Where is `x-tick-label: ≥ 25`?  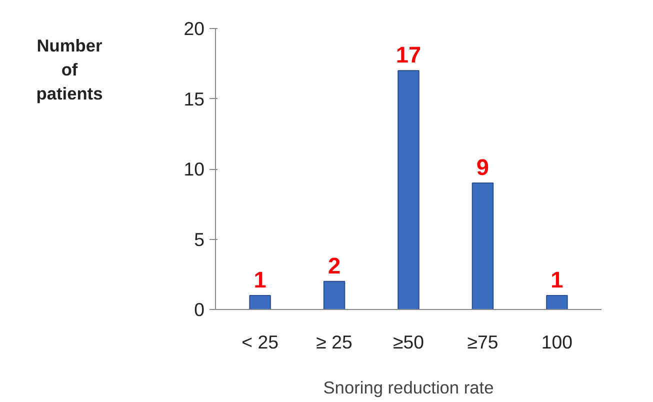 x-tick-label: ≥ 25 is located at coordinates (334, 342).